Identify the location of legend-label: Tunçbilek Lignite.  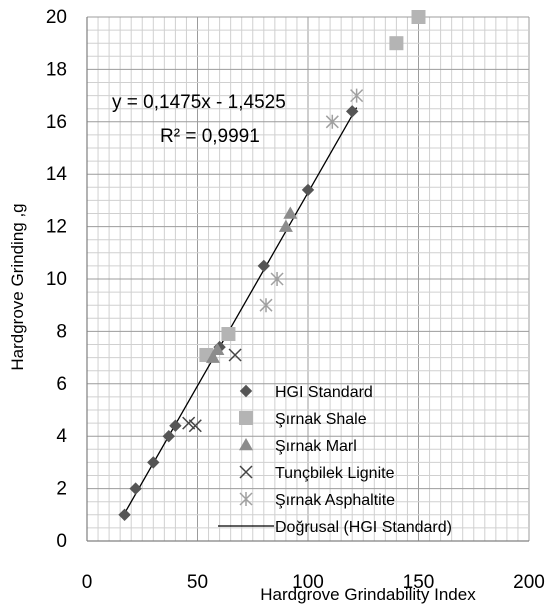
(335, 473).